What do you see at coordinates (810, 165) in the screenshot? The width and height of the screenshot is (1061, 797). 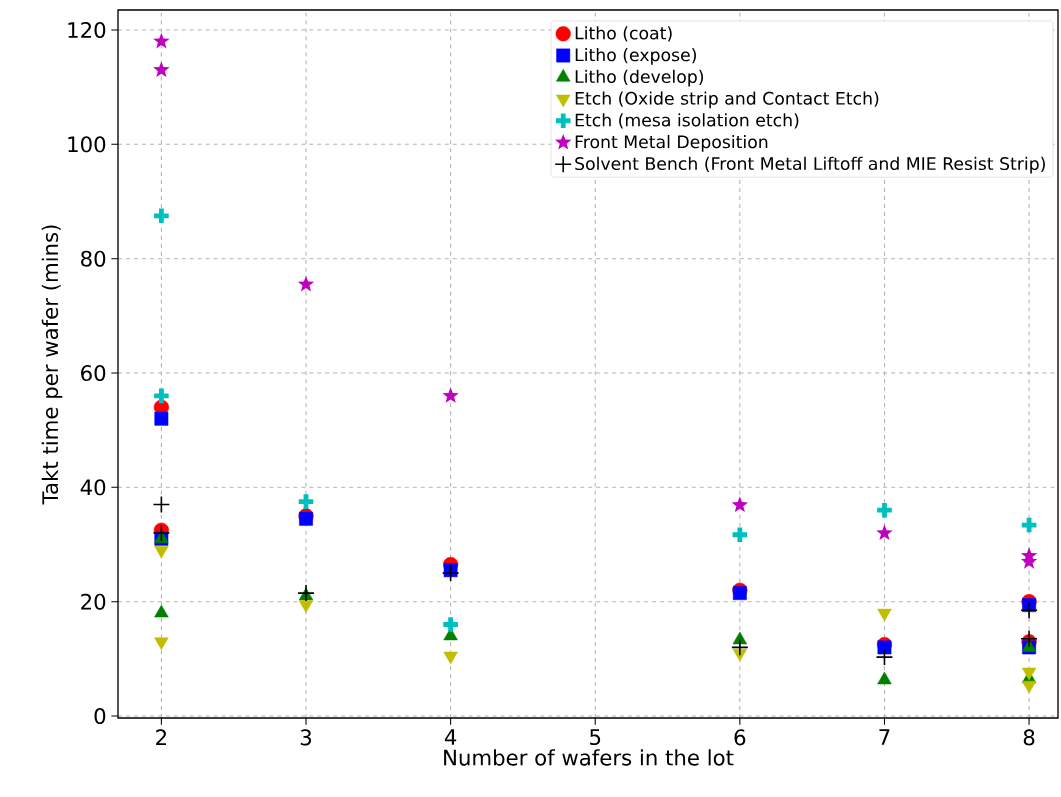 I see `legend-label: Solvent Bench (Front Metal Liftoff and MIE Resist Strip)` at bounding box center [810, 165].